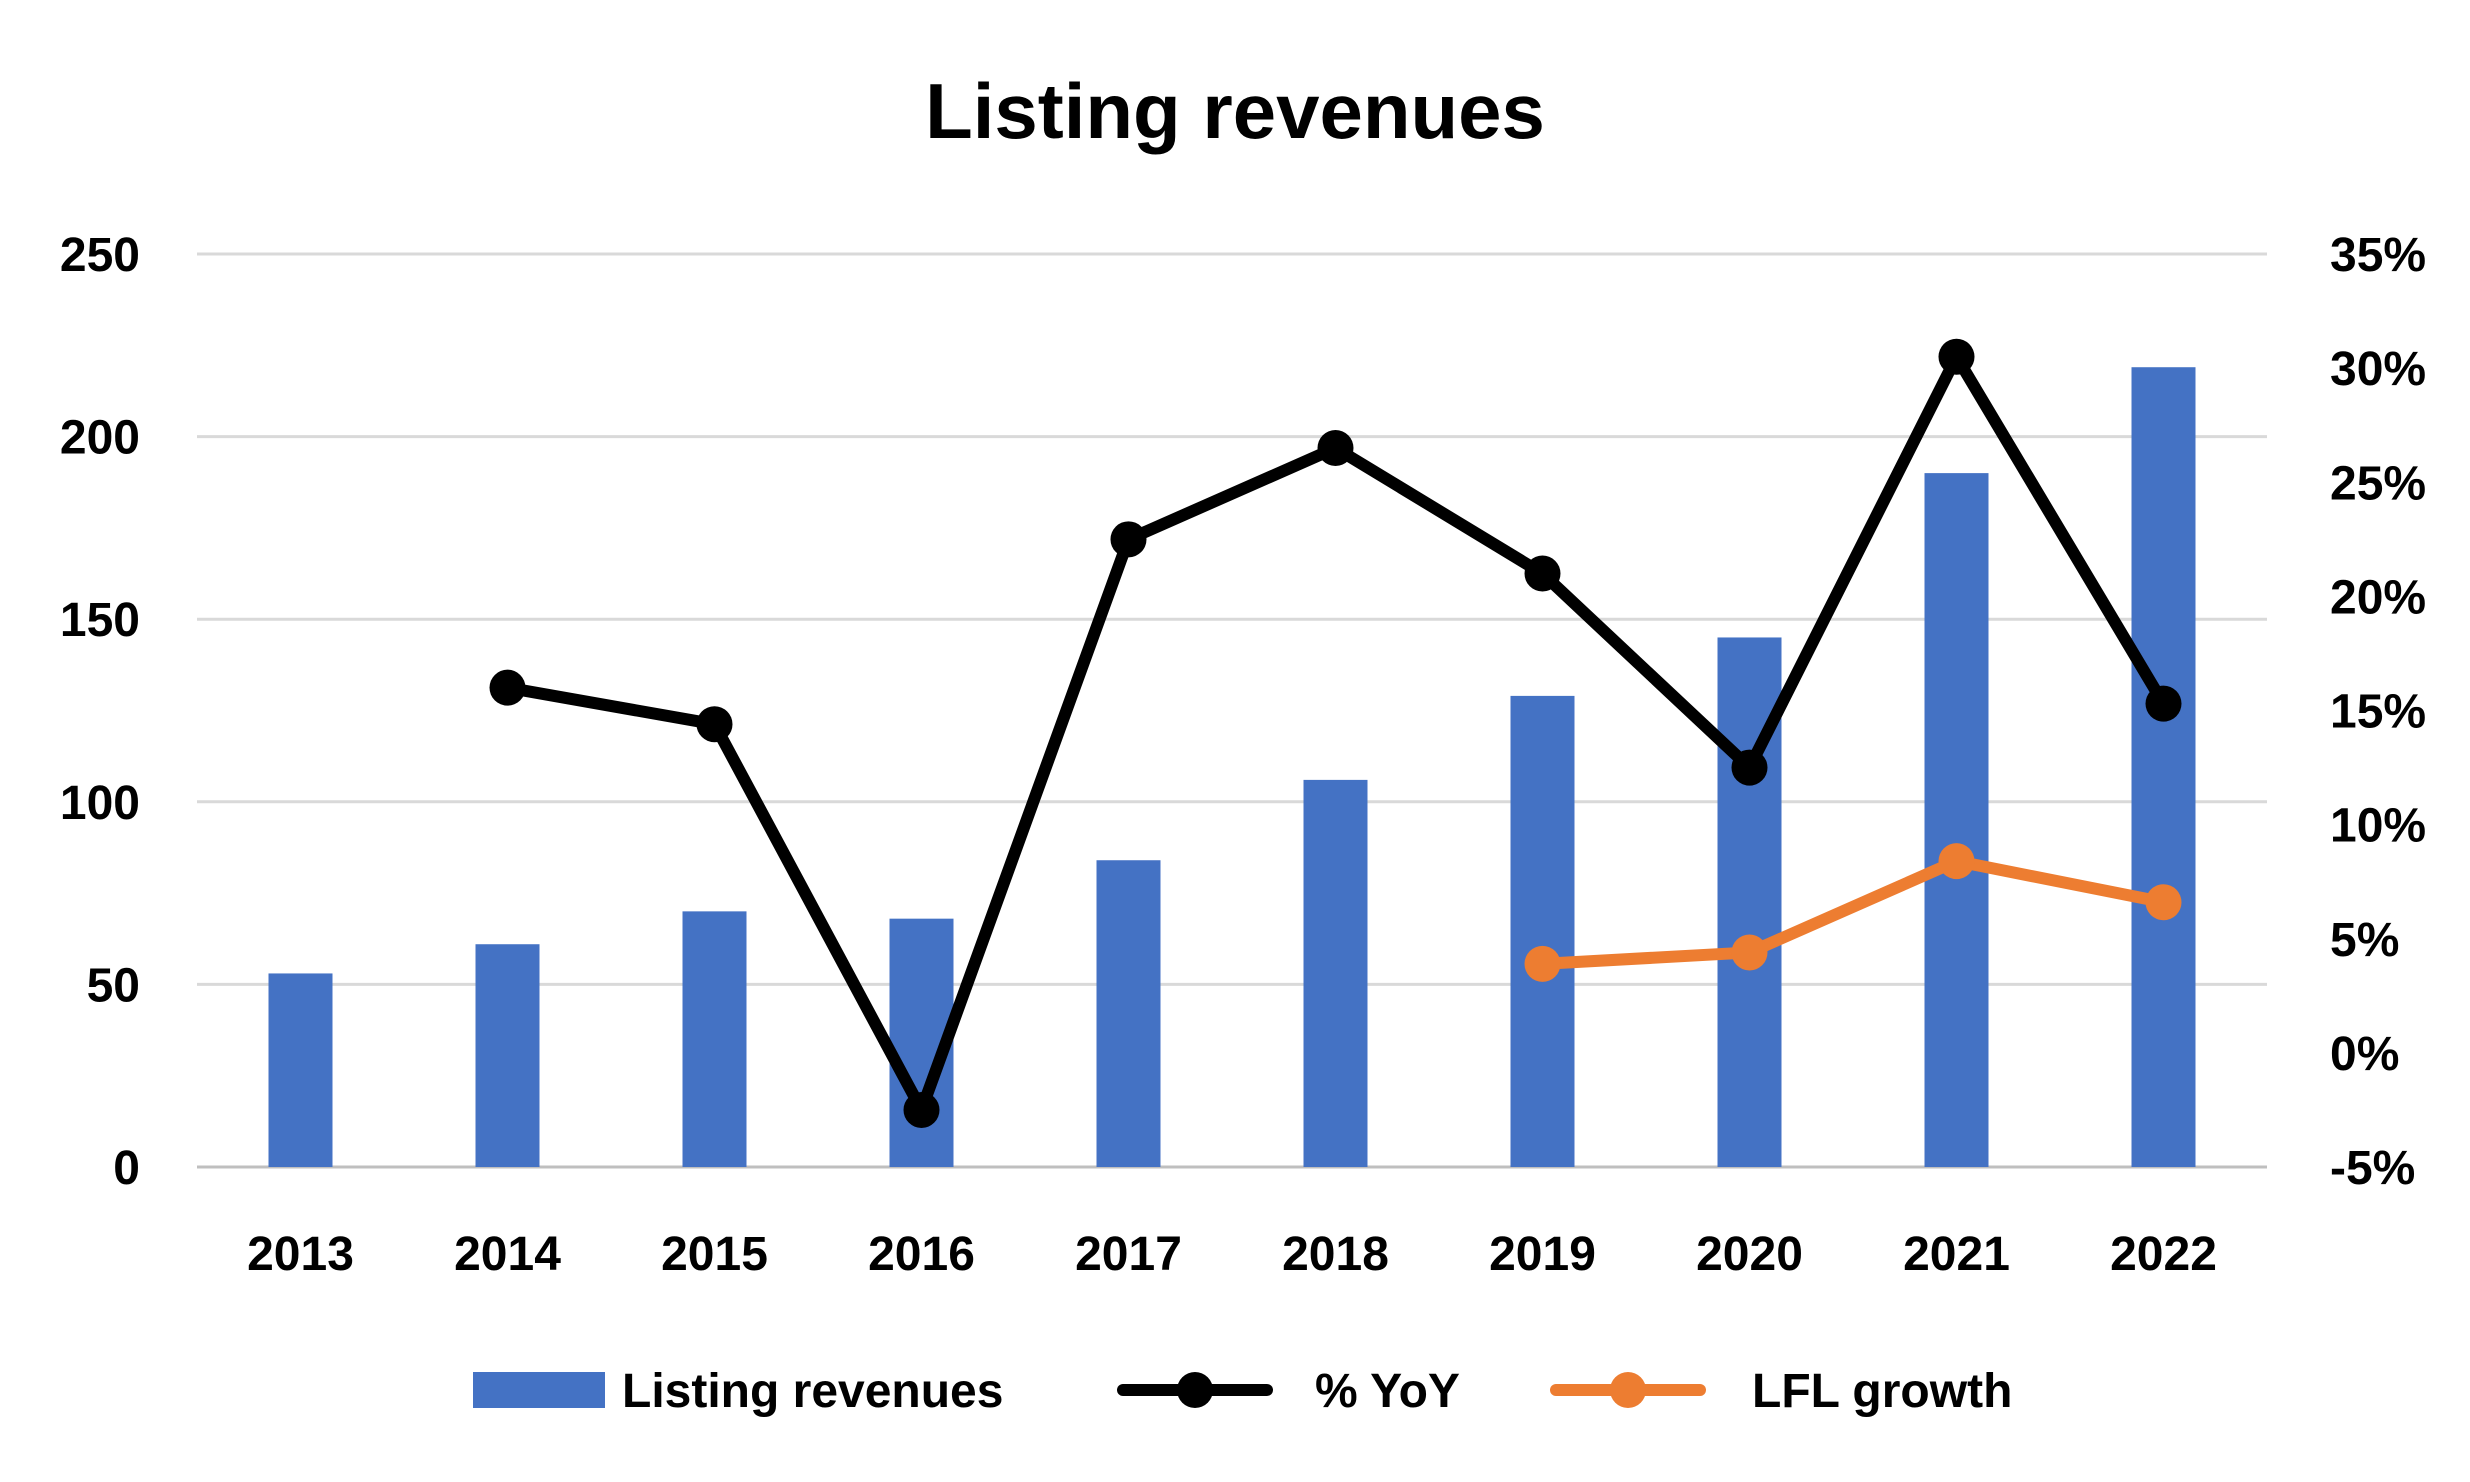 This screenshot has width=2470, height=1482. What do you see at coordinates (100, 620) in the screenshot?
I see `y-axis-tick-label: 150` at bounding box center [100, 620].